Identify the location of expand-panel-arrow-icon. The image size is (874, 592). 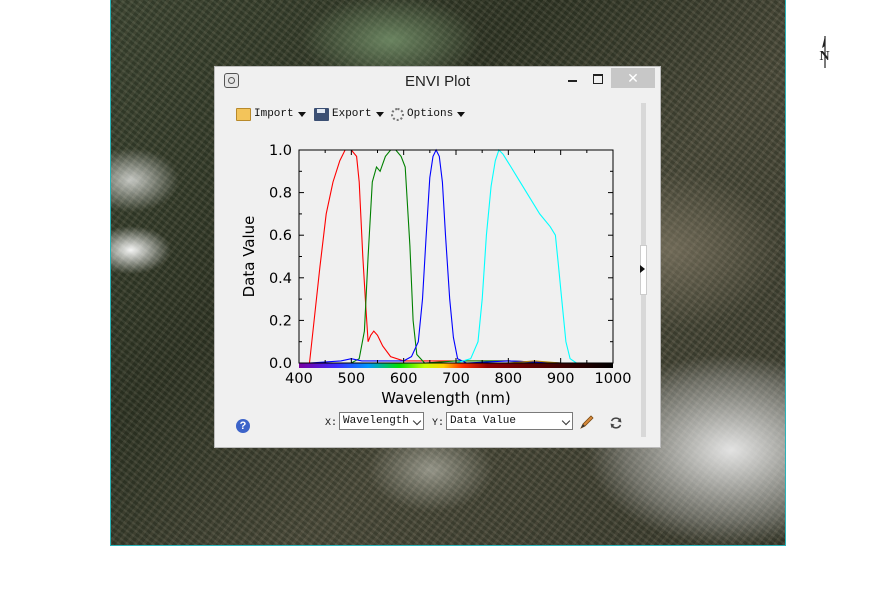
(642, 269).